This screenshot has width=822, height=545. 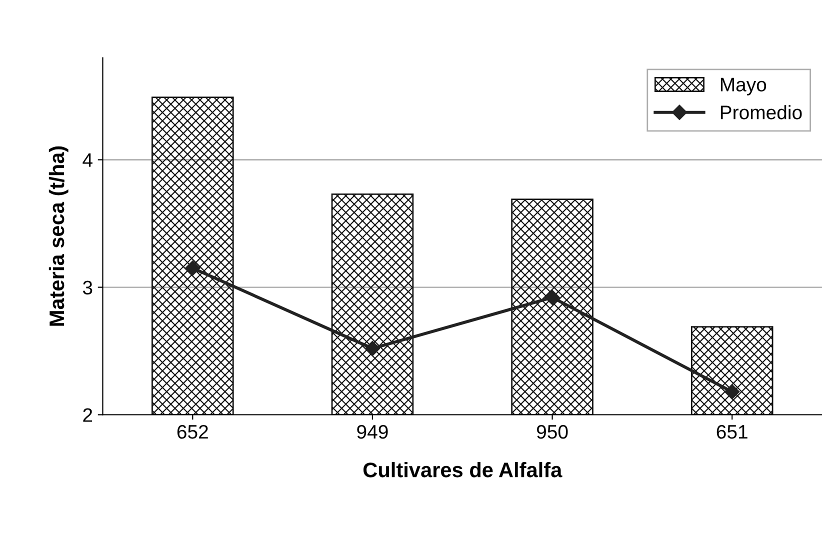 What do you see at coordinates (732, 431) in the screenshot?
I see `x-tick-label: 651` at bounding box center [732, 431].